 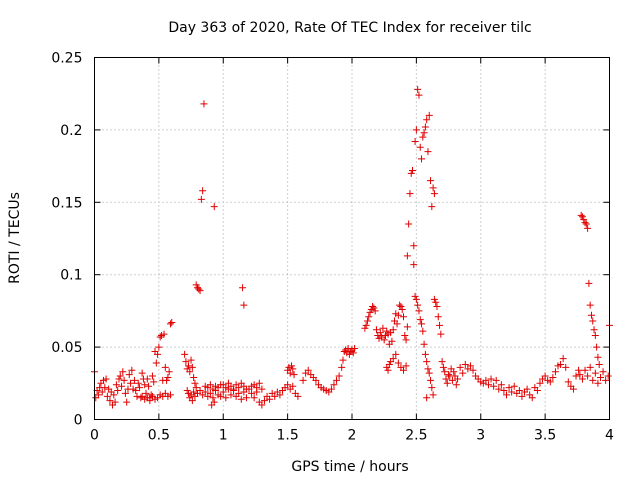 I want to click on y-tick-labels: 0 0.05 0.1 0.15 0.2 0.25, so click(x=66, y=240).